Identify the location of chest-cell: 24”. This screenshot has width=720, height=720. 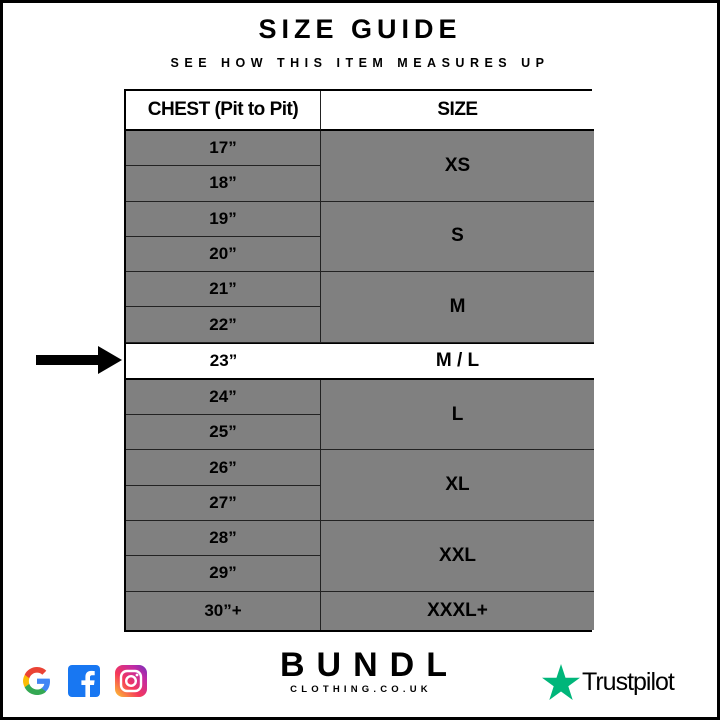
(223, 397).